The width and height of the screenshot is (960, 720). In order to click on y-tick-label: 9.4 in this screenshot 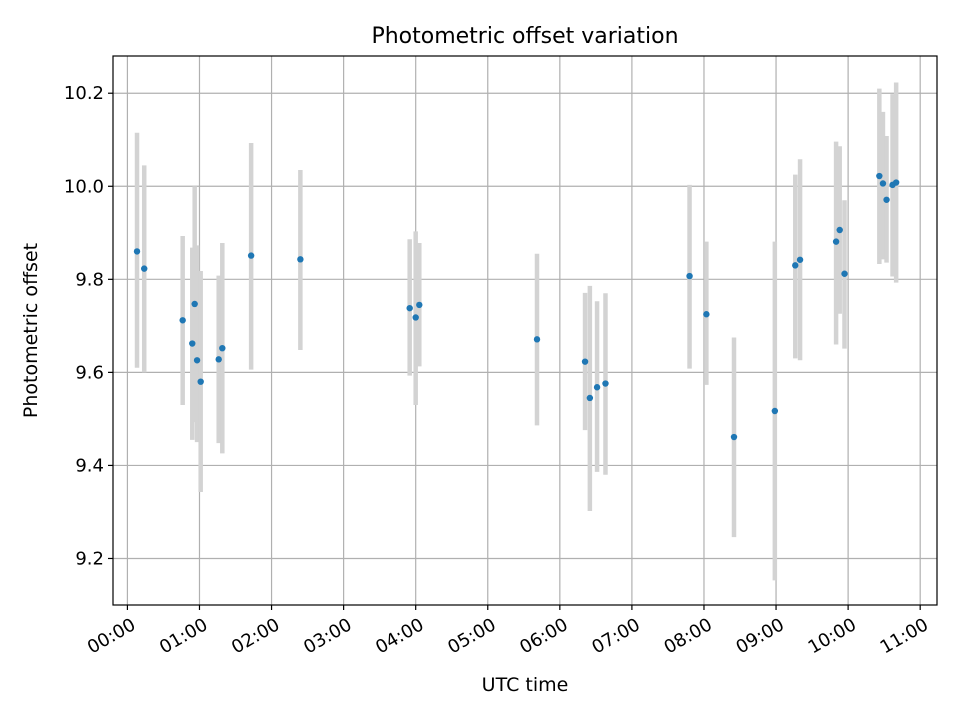, I will do `click(89, 465)`.